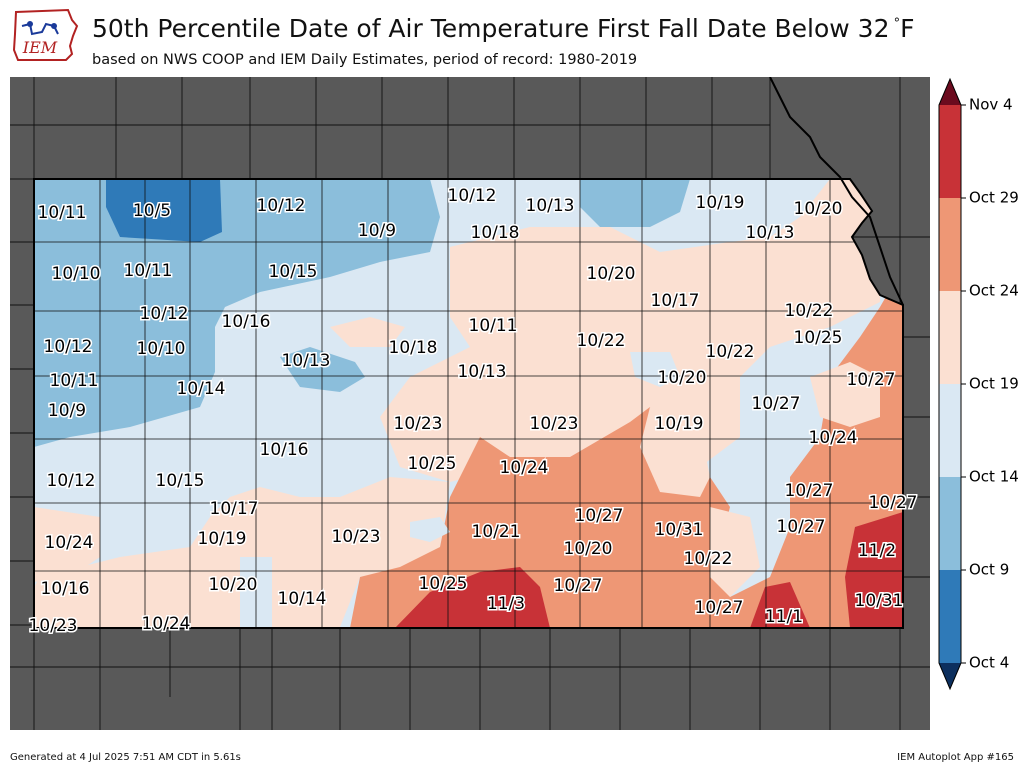  I want to click on color-legend-bands, so click(950, 384).